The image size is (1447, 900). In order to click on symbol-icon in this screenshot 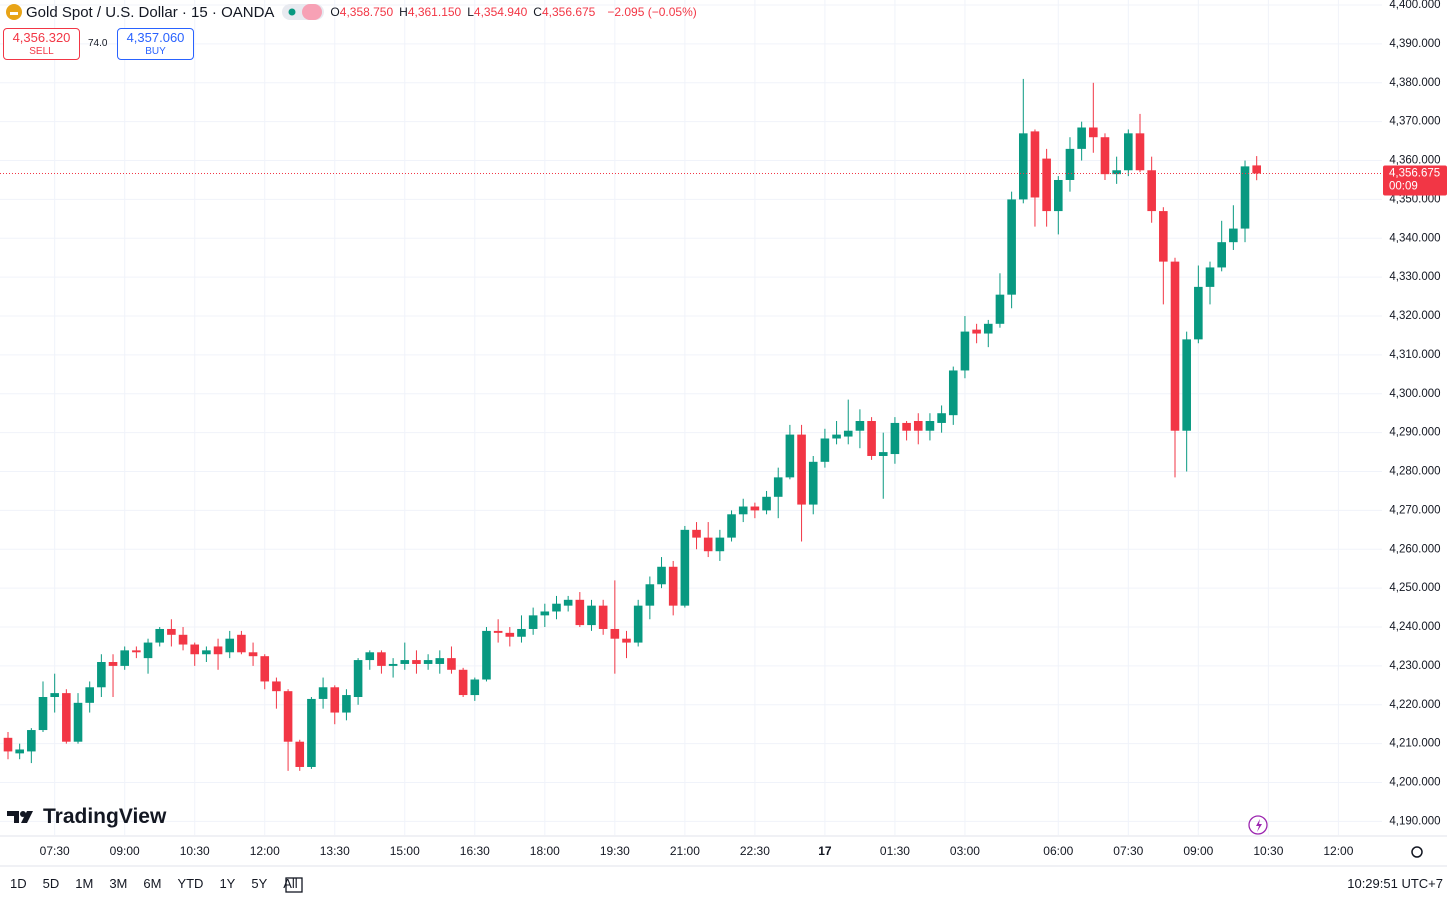, I will do `click(14, 12)`.